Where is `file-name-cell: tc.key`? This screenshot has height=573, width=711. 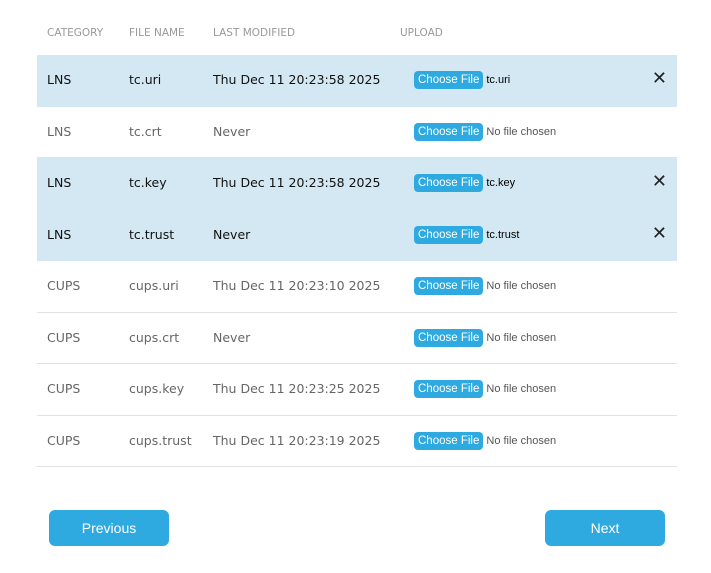
file-name-cell: tc.key is located at coordinates (148, 182).